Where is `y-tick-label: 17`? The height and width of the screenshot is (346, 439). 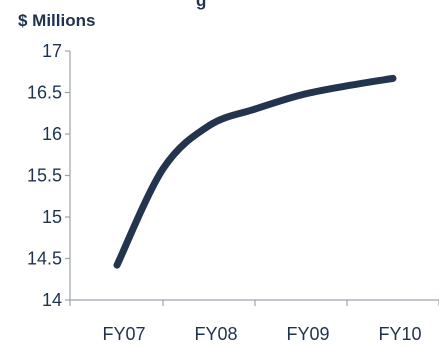 y-tick-label: 17 is located at coordinates (52, 51).